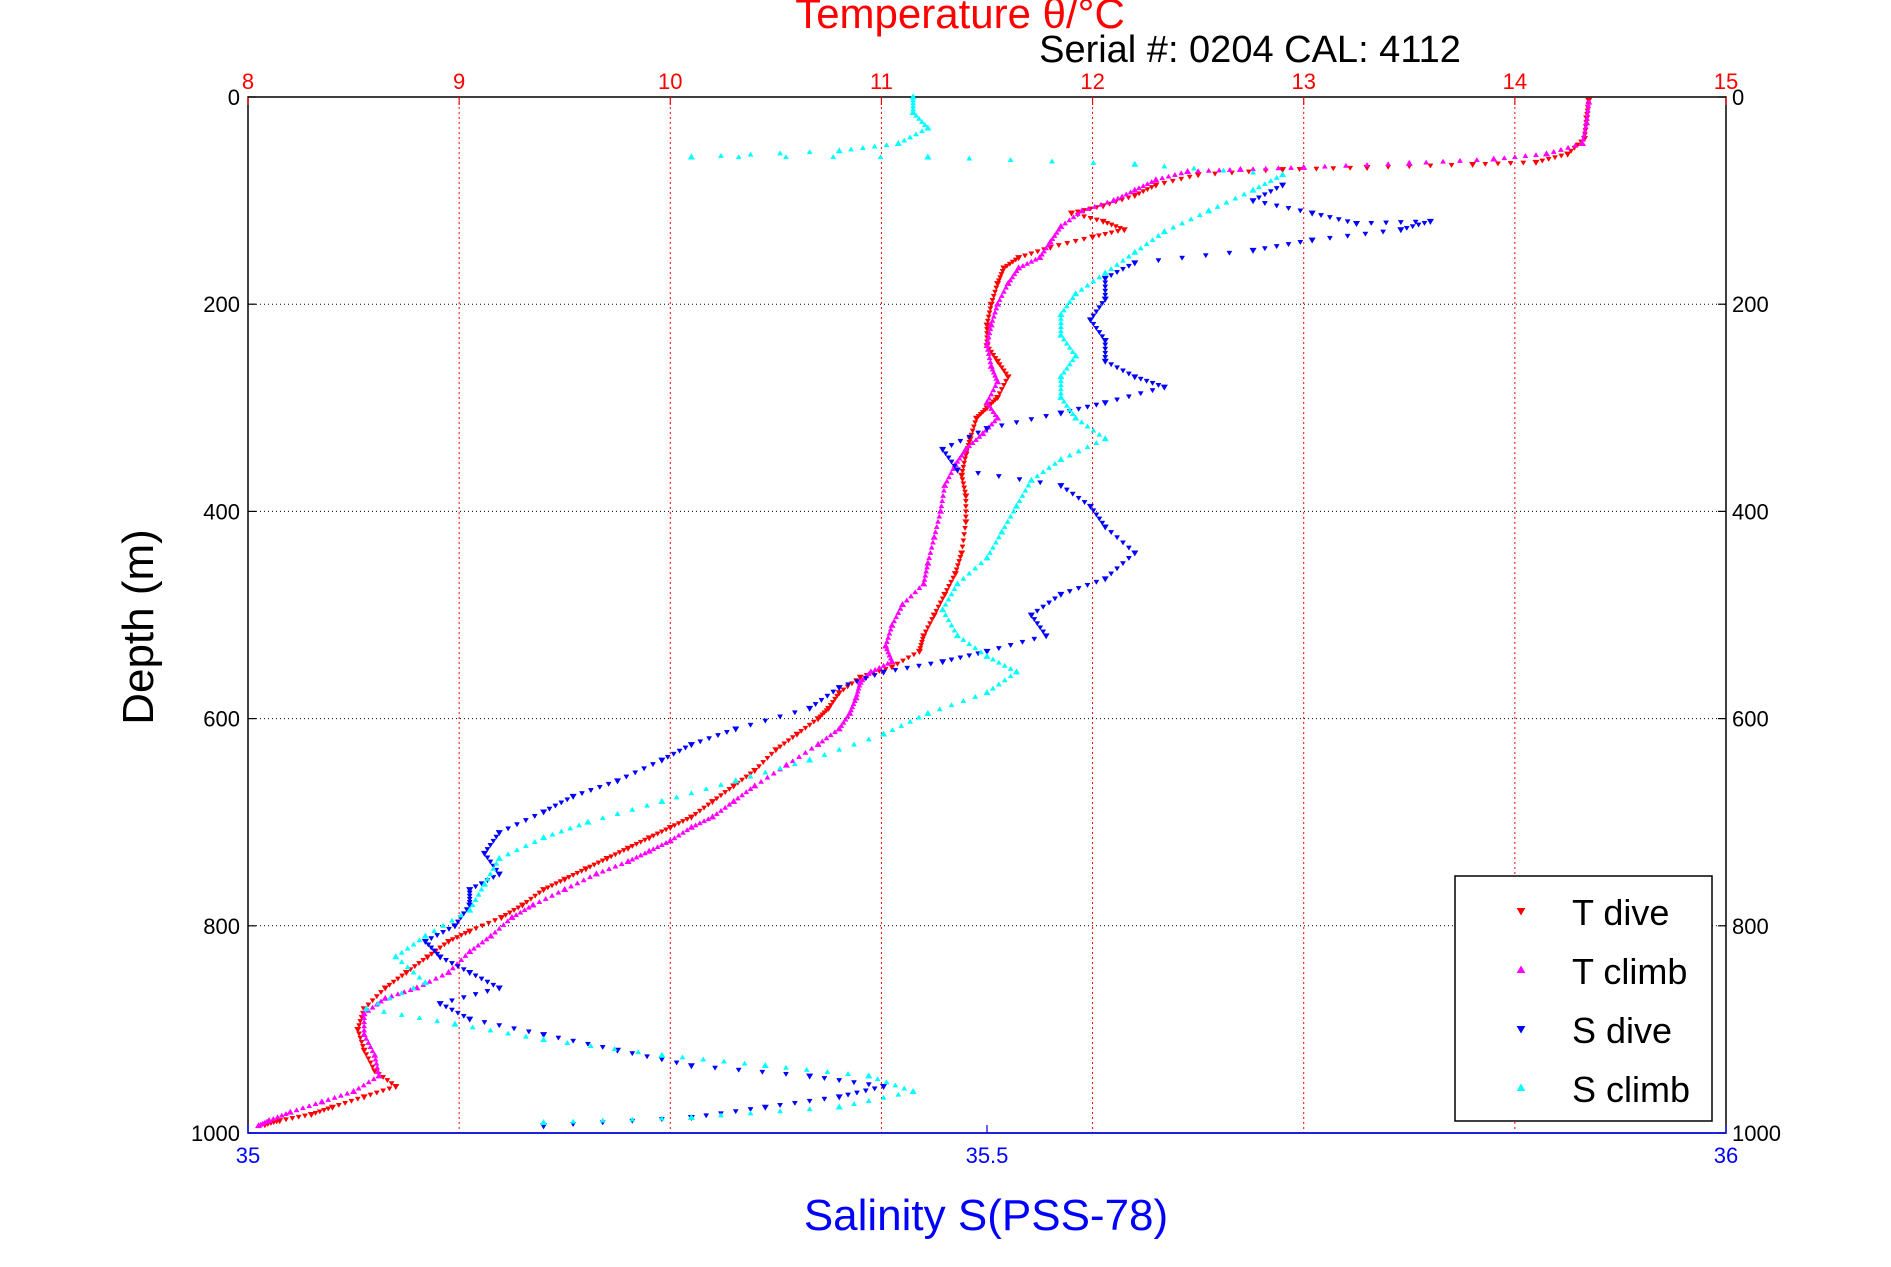 This screenshot has height=1267, width=1891. What do you see at coordinates (1750, 511) in the screenshot?
I see `tick-label-depth-right-400: 400` at bounding box center [1750, 511].